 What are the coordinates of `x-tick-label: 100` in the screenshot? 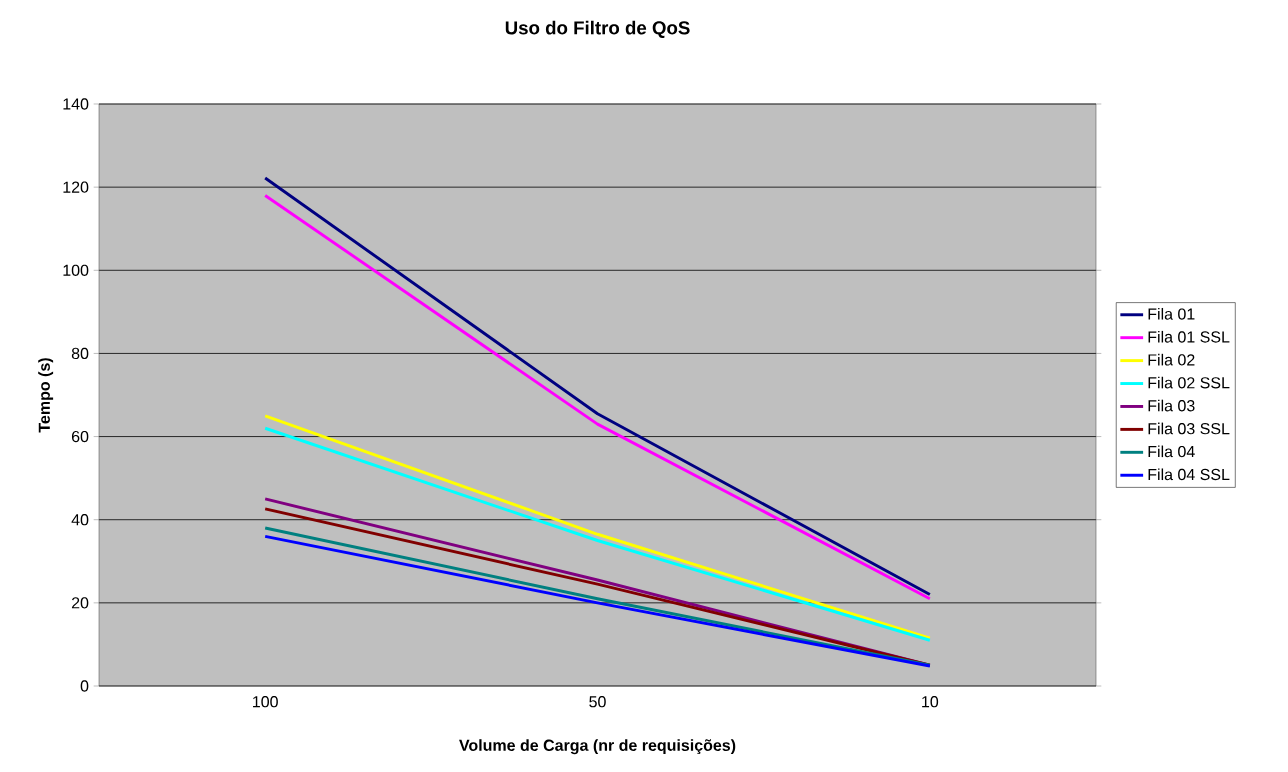 It's located at (265, 702).